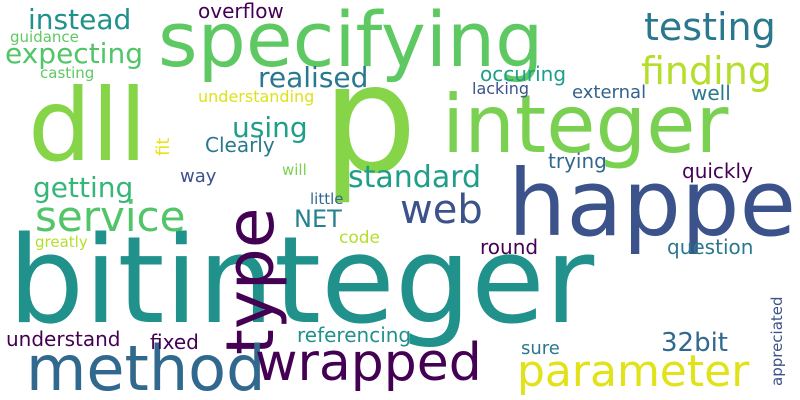 This screenshot has height=400, width=800. What do you see at coordinates (44, 37) in the screenshot?
I see `word-guidance: guidance` at bounding box center [44, 37].